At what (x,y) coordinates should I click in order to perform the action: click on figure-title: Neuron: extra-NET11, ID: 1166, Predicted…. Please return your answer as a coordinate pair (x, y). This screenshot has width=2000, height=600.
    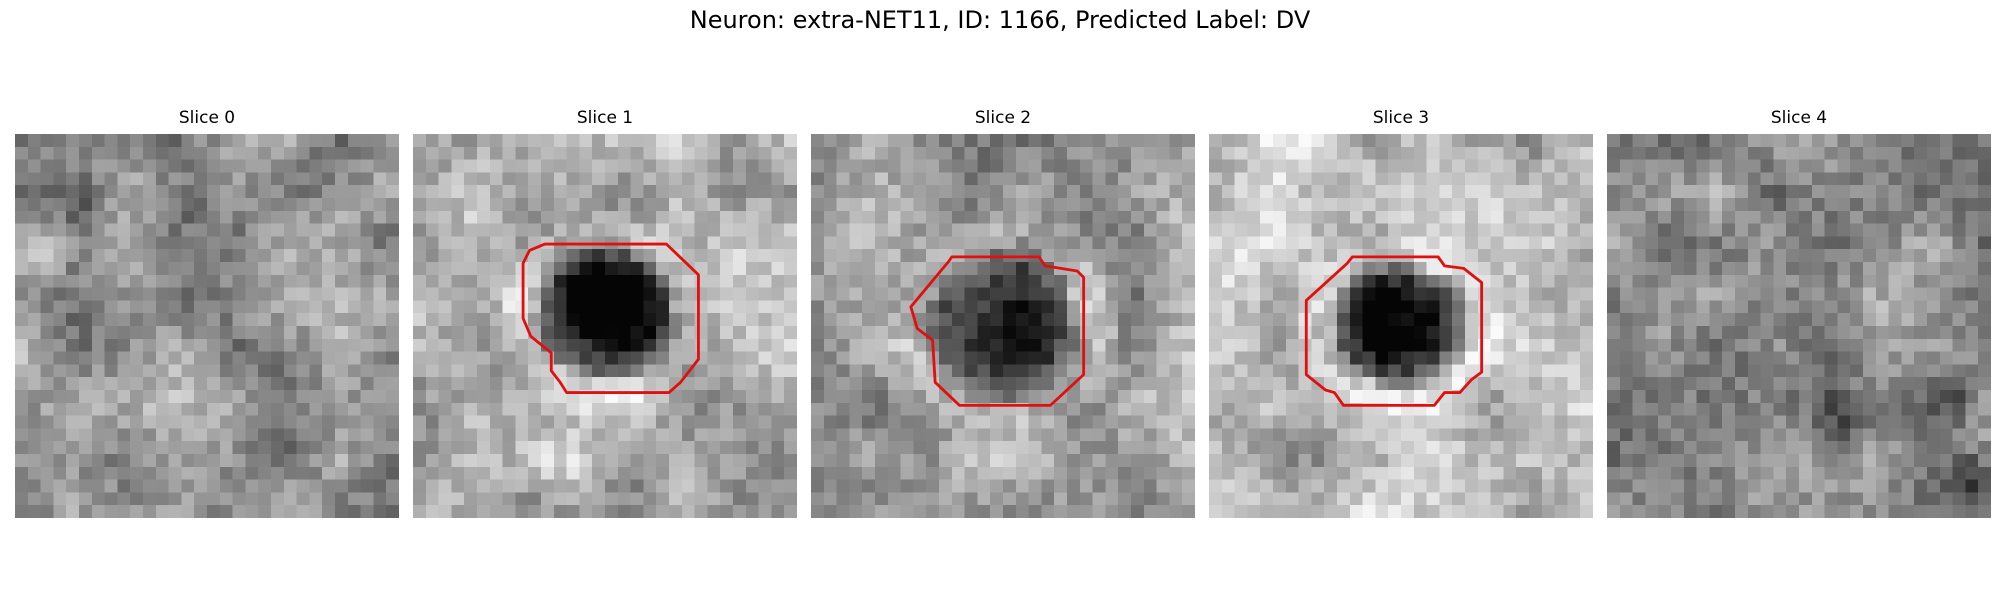
    Looking at the image, I should click on (1000, 20).